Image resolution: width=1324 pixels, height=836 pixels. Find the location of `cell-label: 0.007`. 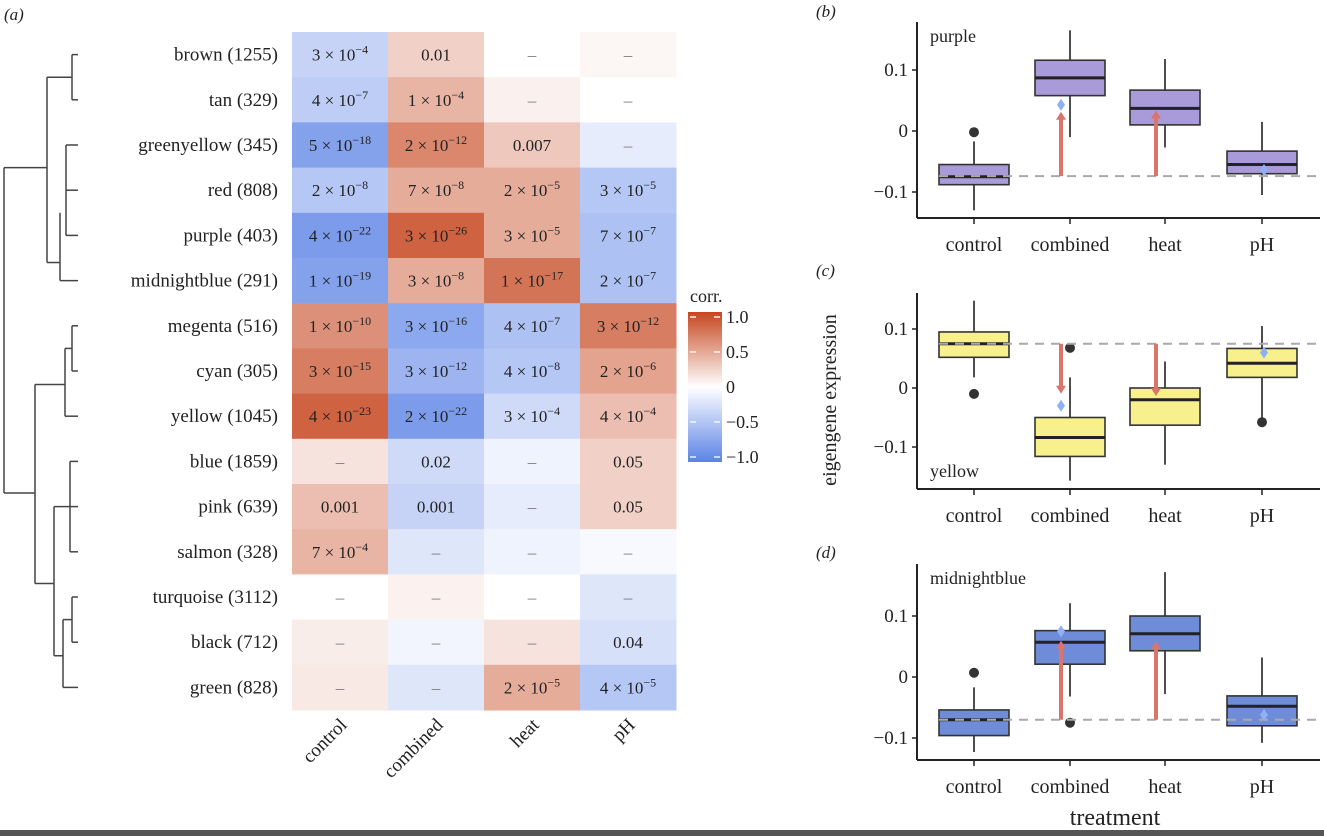

cell-label: 0.007 is located at coordinates (532, 145).